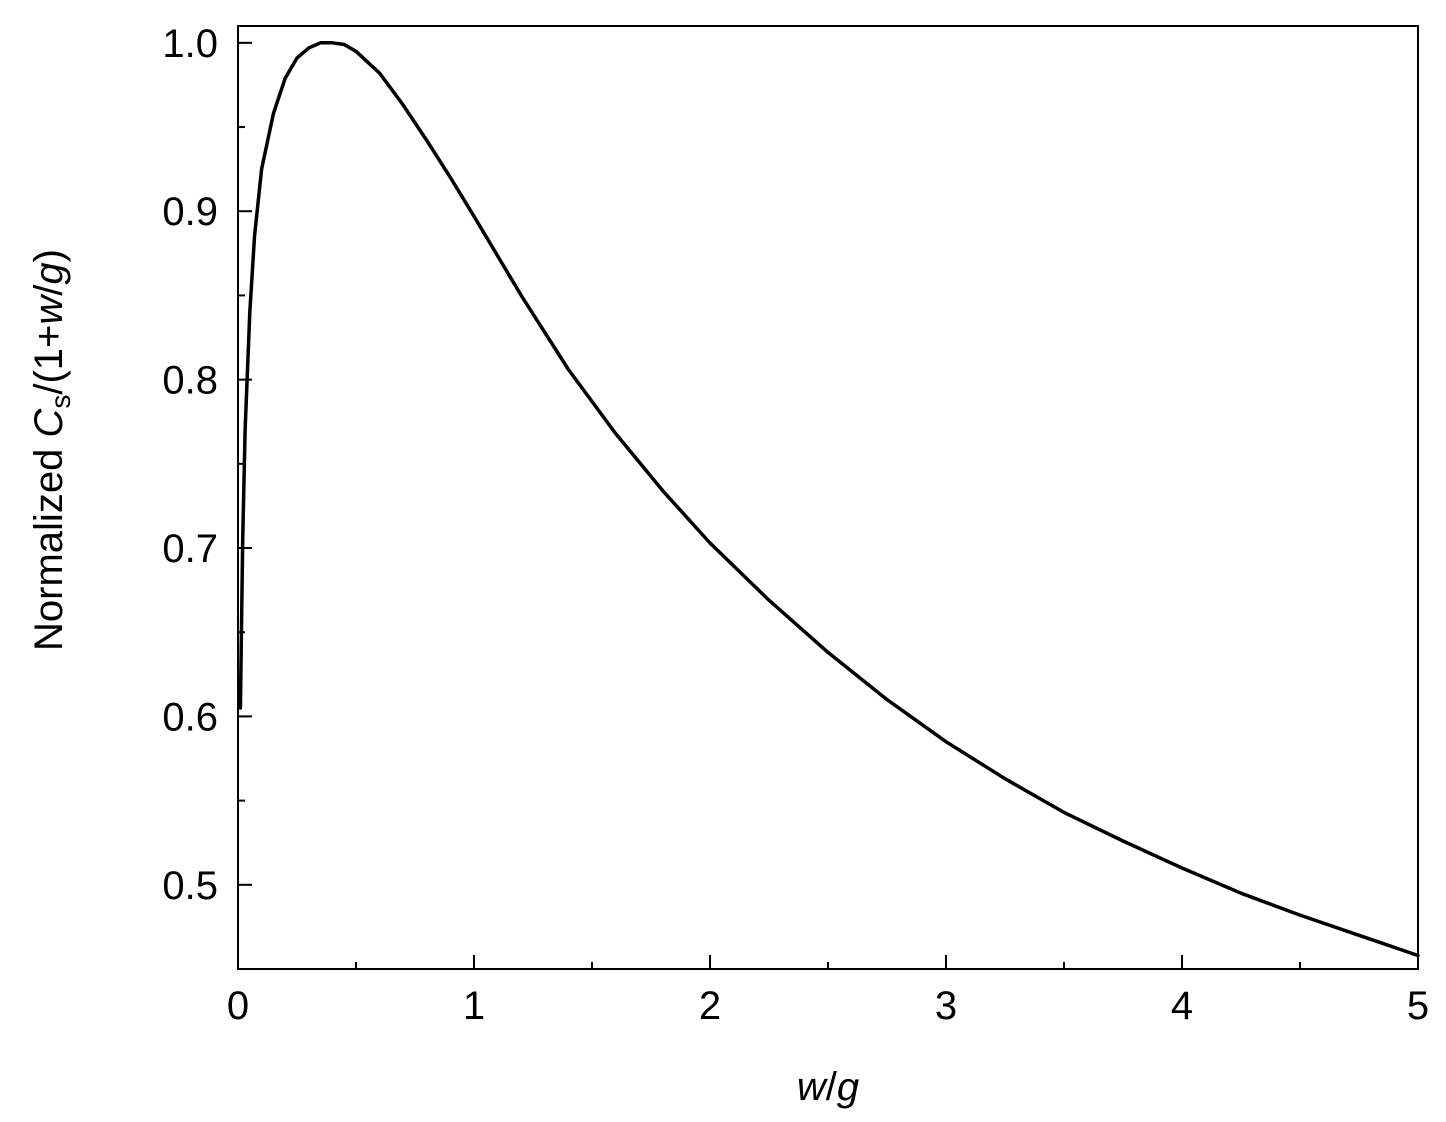 The height and width of the screenshot is (1122, 1446). Describe the element at coordinates (474, 1006) in the screenshot. I see `x-tick-label: 1` at that location.